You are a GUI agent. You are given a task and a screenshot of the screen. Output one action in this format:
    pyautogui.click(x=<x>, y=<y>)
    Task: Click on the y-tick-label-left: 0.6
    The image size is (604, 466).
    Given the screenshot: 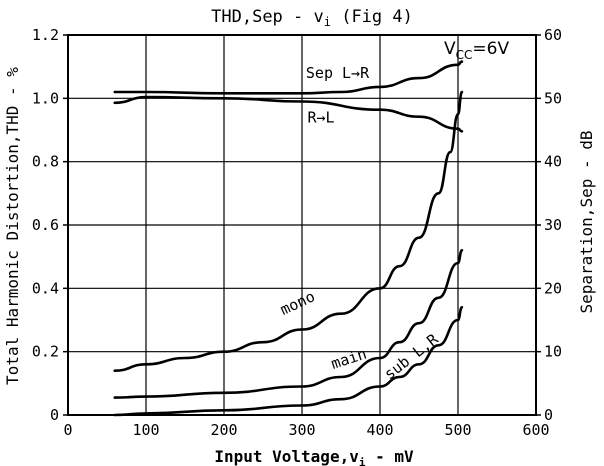 What is the action you would take?
    pyautogui.click(x=45, y=225)
    